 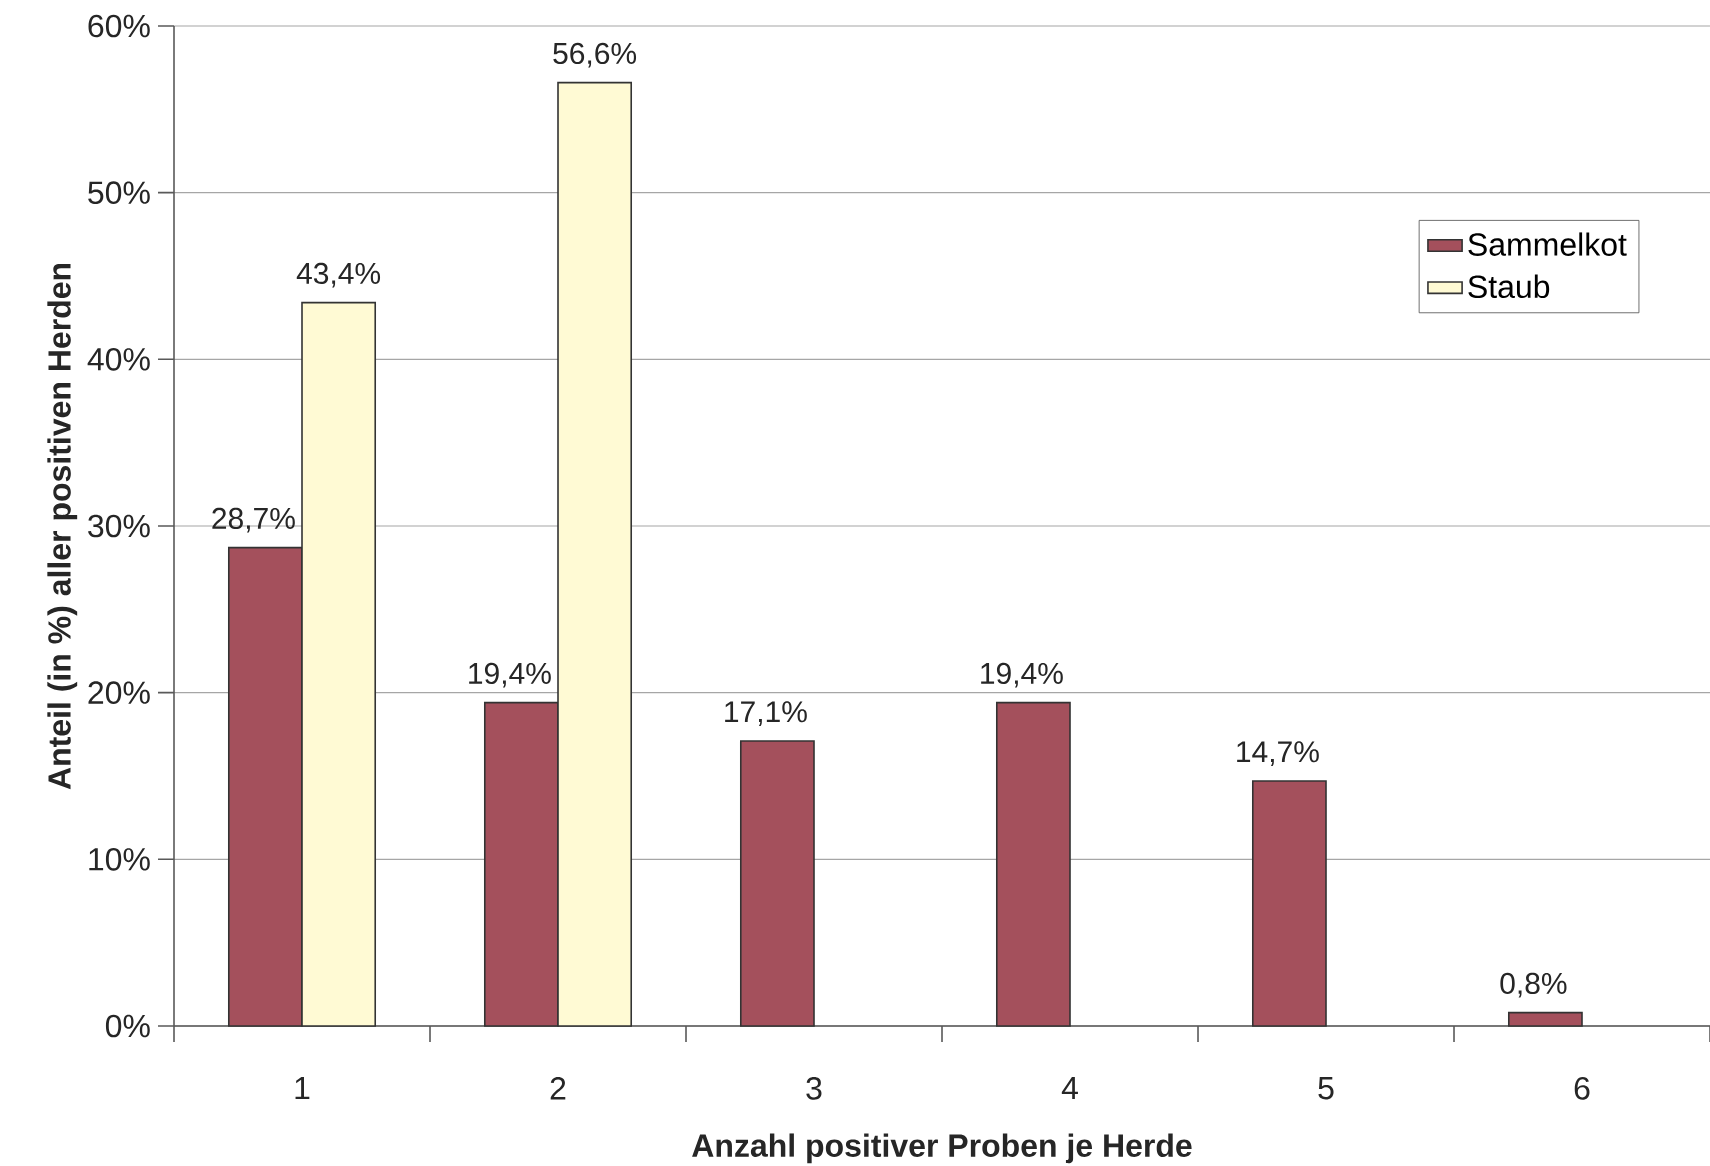 I want to click on y-tick-label: 60%, so click(x=119, y=26).